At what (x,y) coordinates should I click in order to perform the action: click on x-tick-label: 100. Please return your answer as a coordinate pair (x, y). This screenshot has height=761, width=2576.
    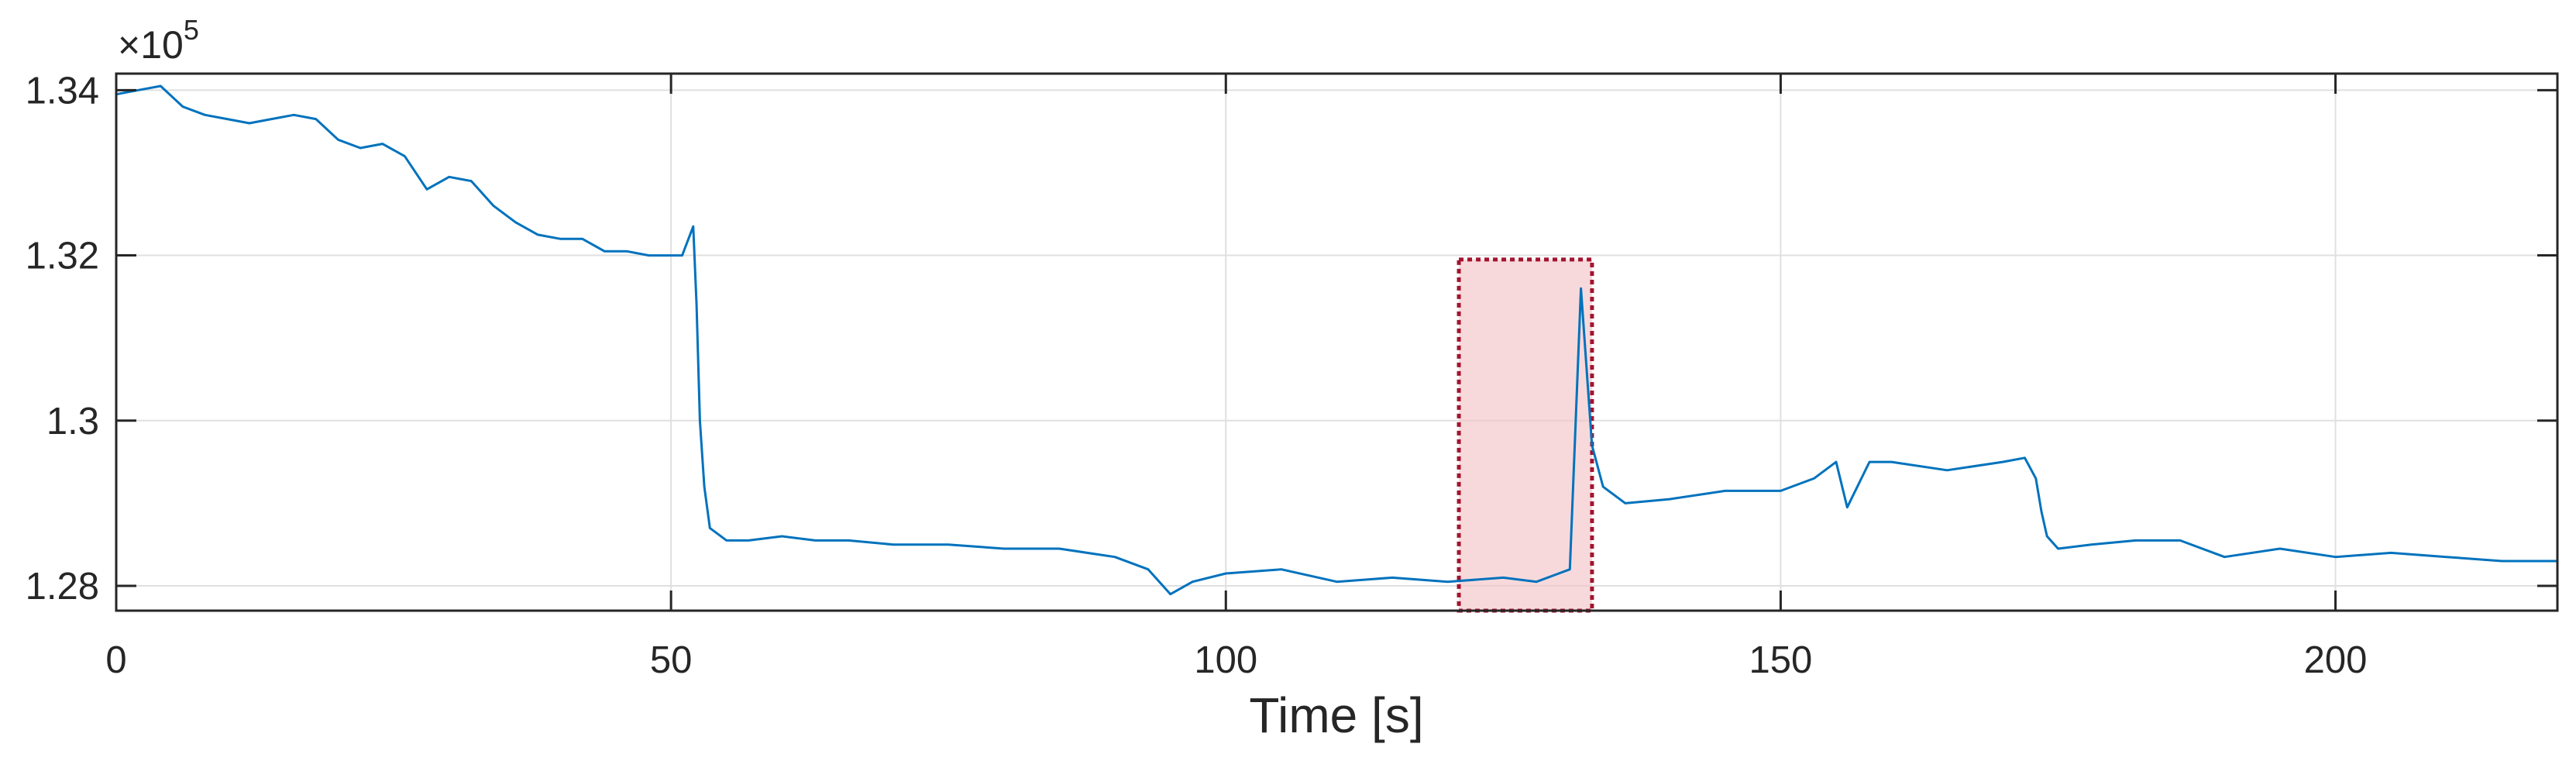
    Looking at the image, I should click on (1225, 660).